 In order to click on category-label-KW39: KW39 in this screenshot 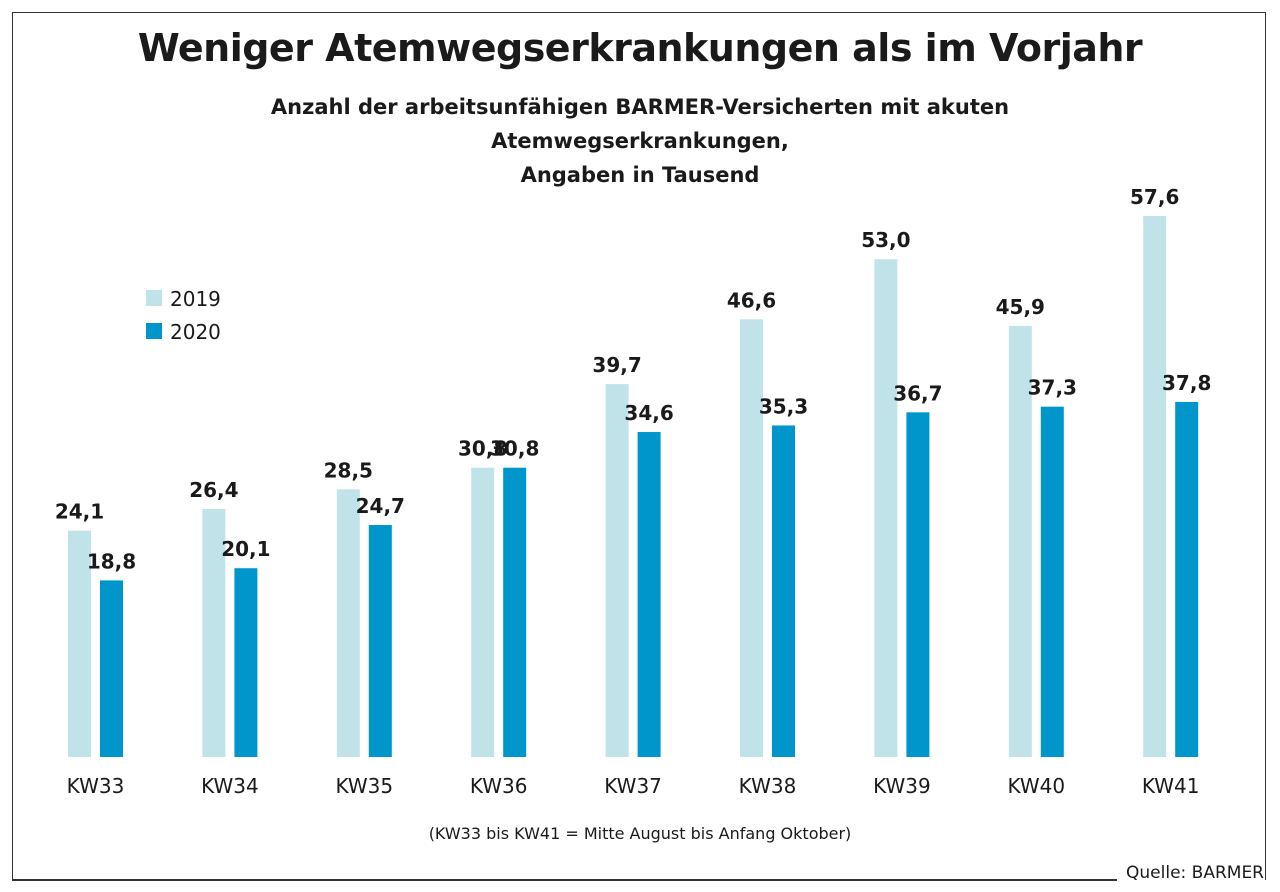, I will do `click(902, 786)`.